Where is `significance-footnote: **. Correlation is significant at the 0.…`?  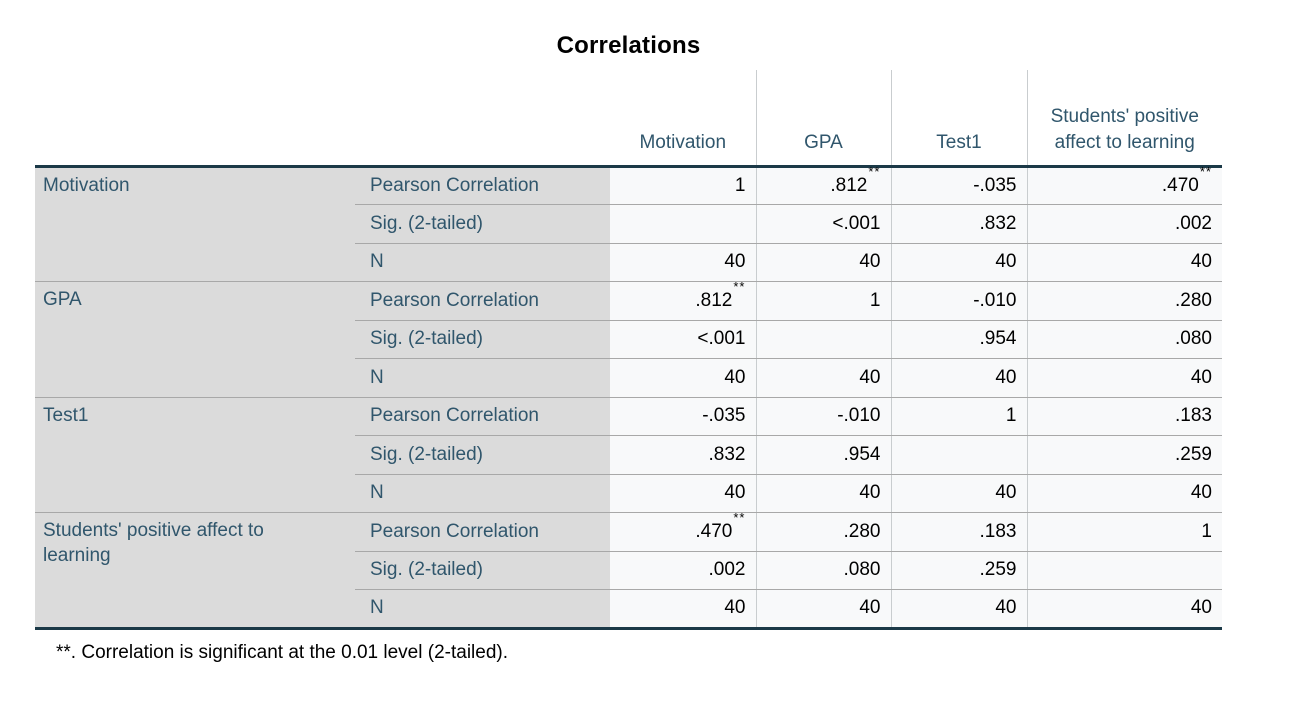
significance-footnote: **. Correlation is significant at the 0.… is located at coordinates (282, 652).